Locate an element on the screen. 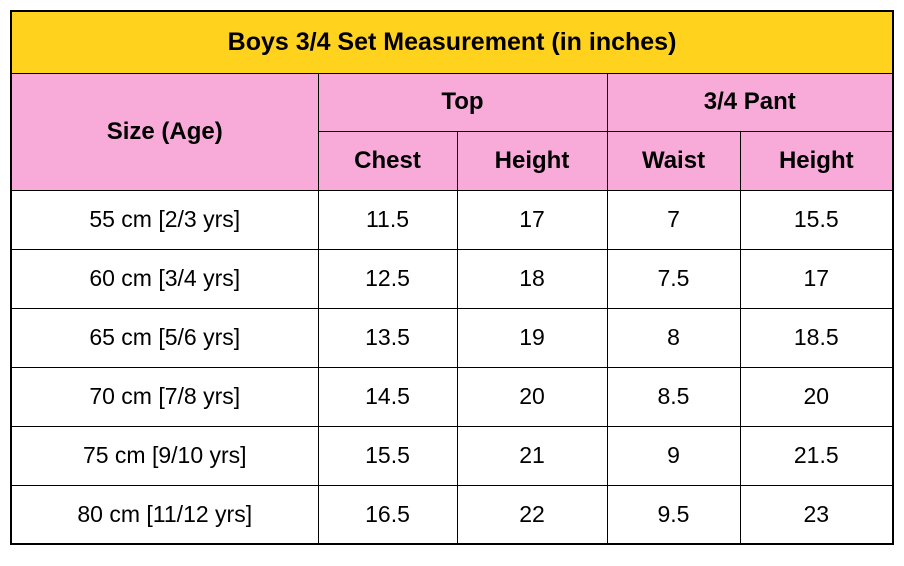  pant-height-cell: 23 is located at coordinates (816, 514).